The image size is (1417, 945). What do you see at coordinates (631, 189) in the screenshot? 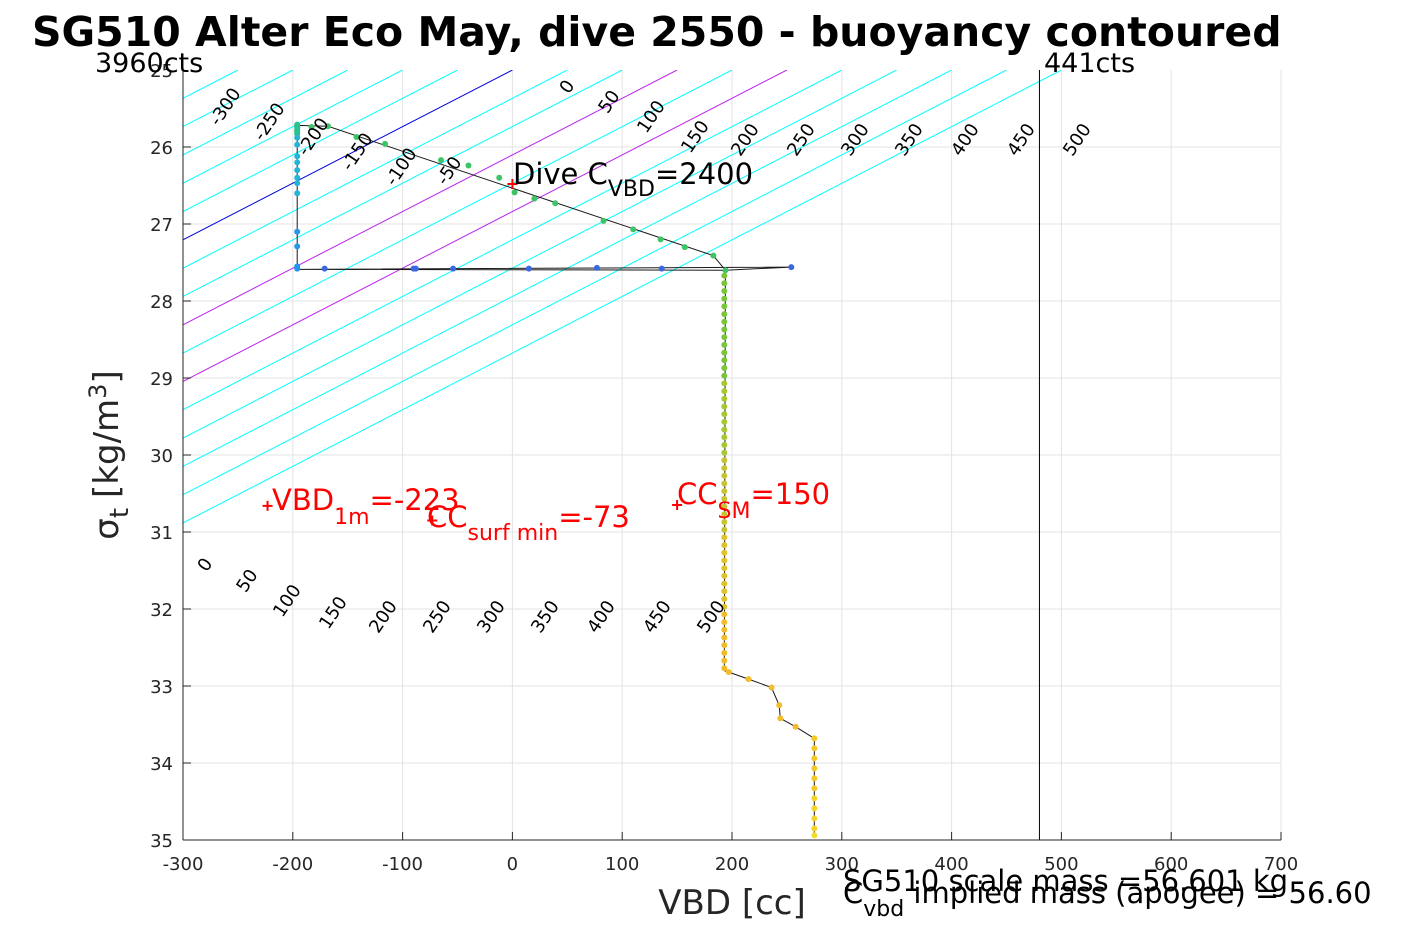
I see `dive-cvbd-sub: VBD` at bounding box center [631, 189].